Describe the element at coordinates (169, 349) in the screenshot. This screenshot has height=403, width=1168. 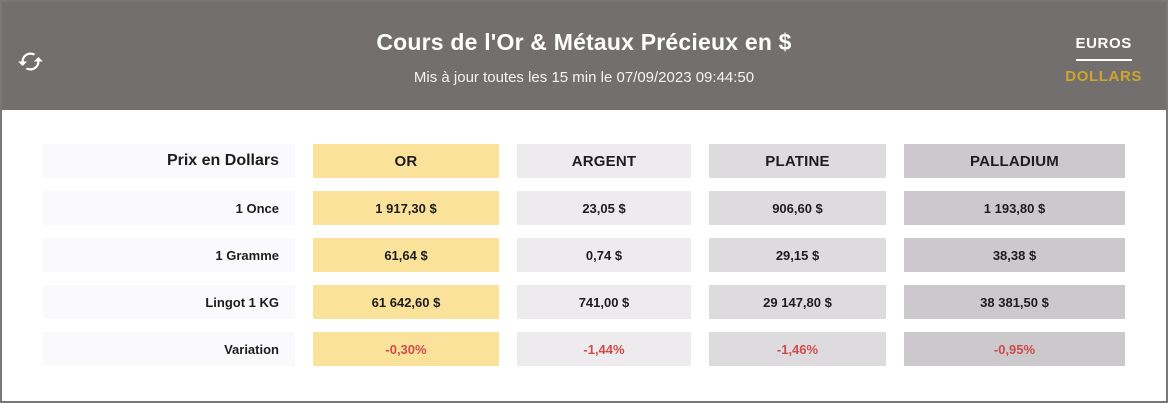
I see `row-label-variation: Variation` at that location.